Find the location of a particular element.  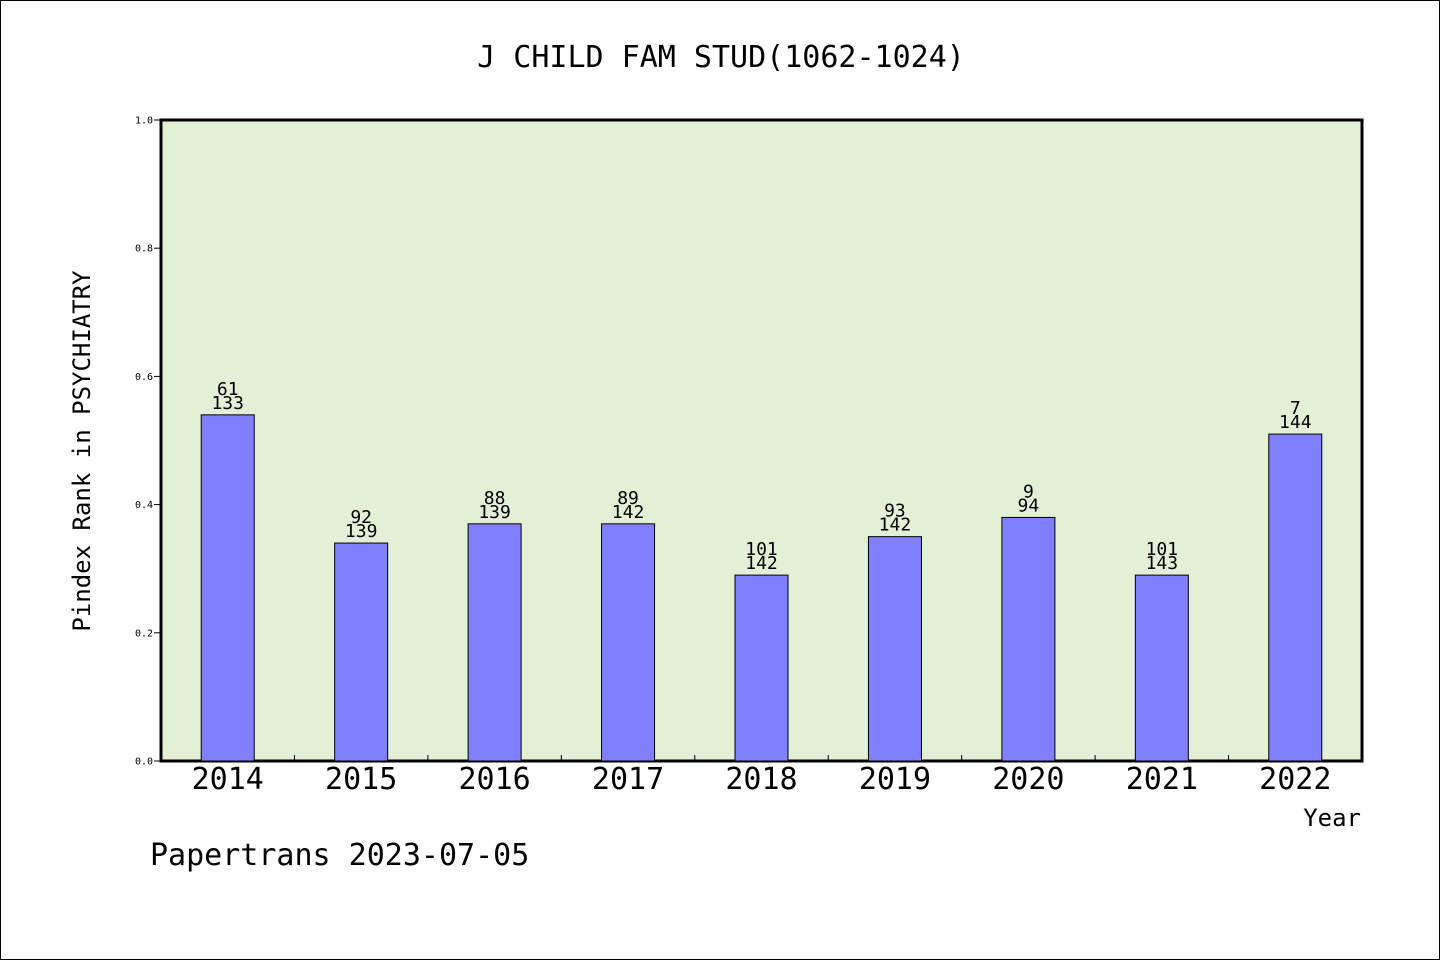

bar-2016 is located at coordinates (494, 642).